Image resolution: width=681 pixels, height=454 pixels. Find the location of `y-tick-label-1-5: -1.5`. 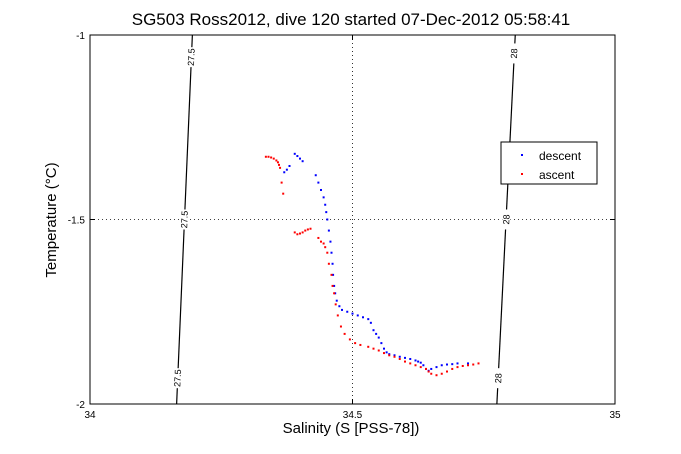

y-tick-label-1-5: -1.5 is located at coordinates (77, 221).